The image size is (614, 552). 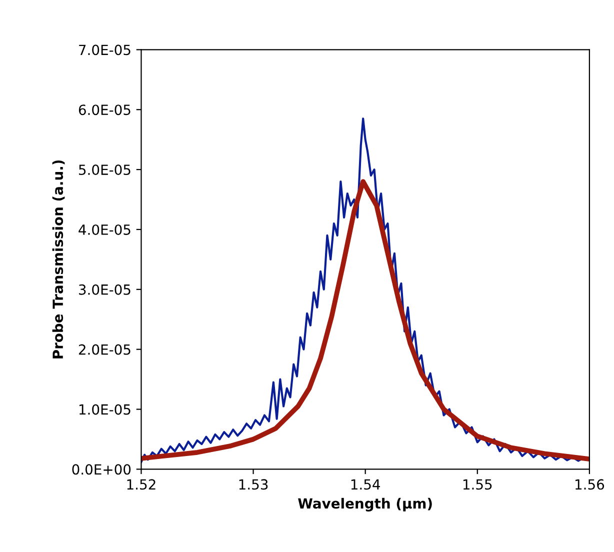 I want to click on x-tick-label: 1.53, so click(x=253, y=484).